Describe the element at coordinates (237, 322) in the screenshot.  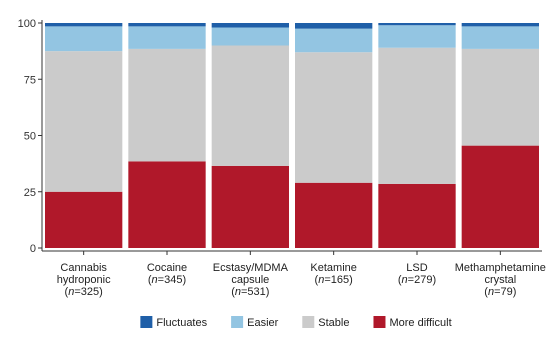
I see `legend-swatch-easier` at that location.